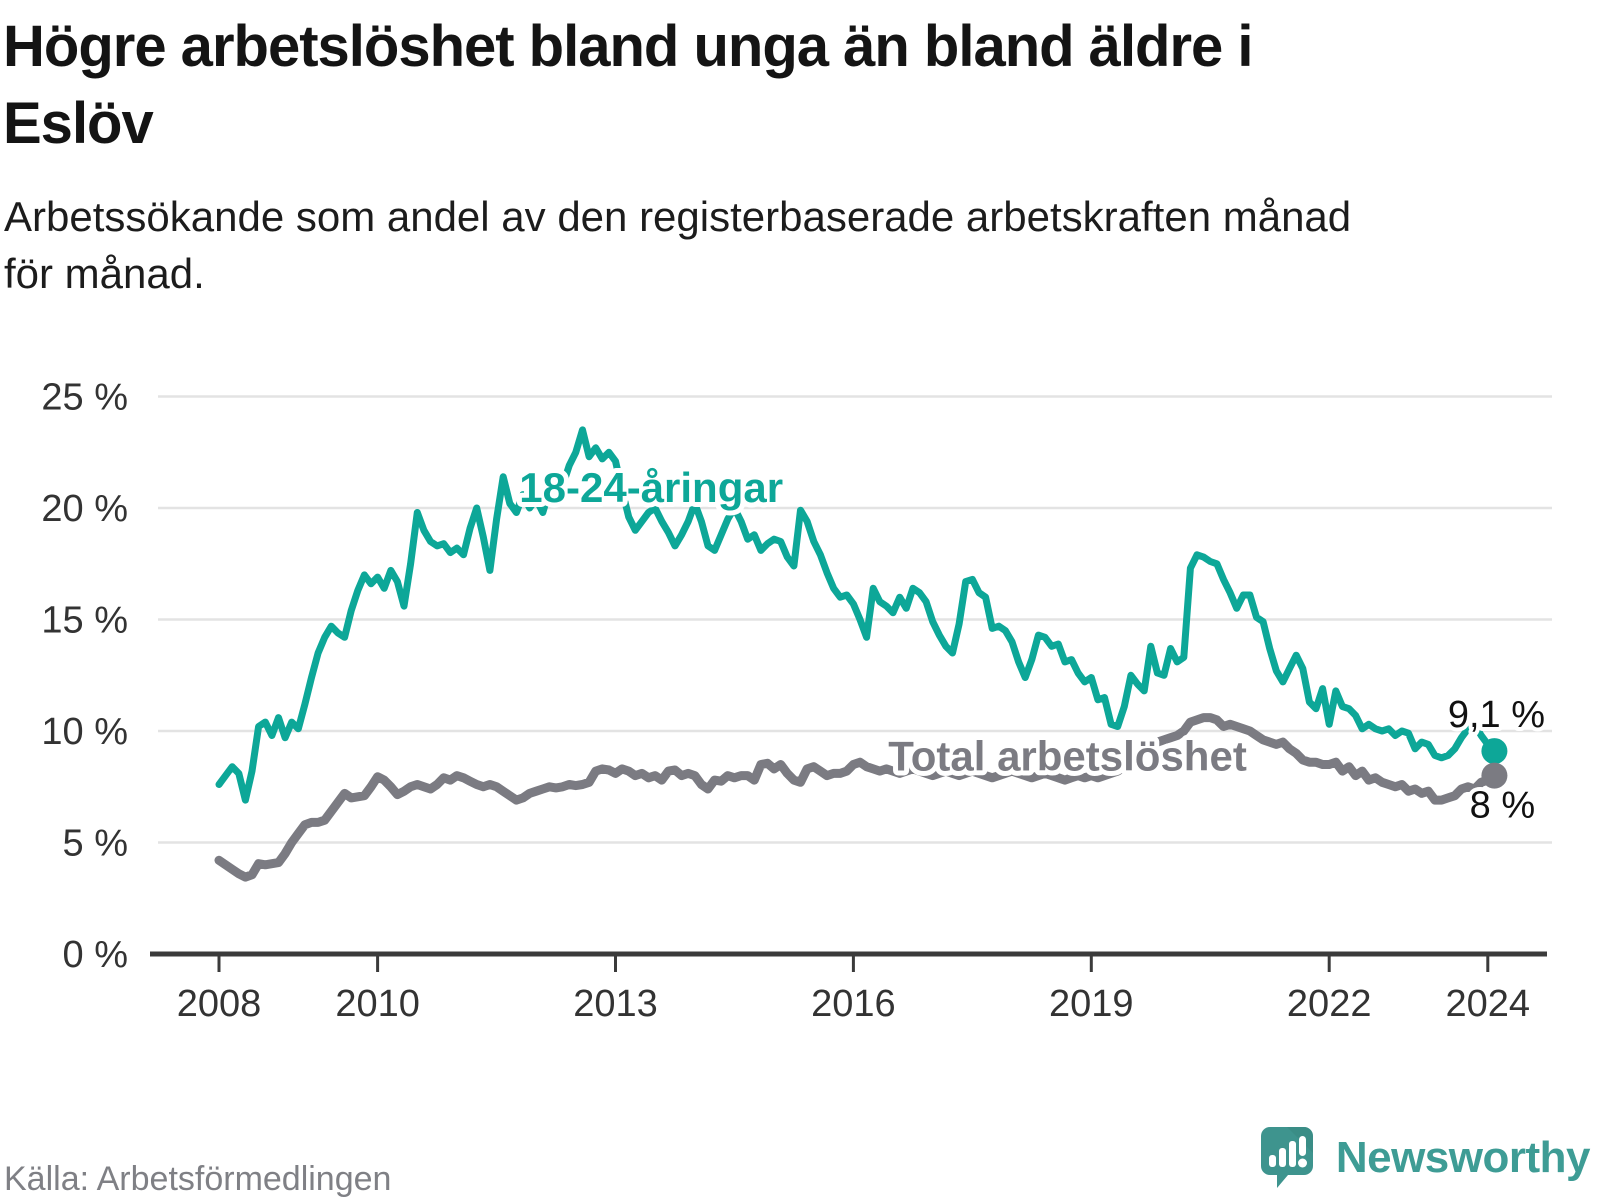  What do you see at coordinates (84, 732) in the screenshot?
I see `y-axis-label: 10 %` at bounding box center [84, 732].